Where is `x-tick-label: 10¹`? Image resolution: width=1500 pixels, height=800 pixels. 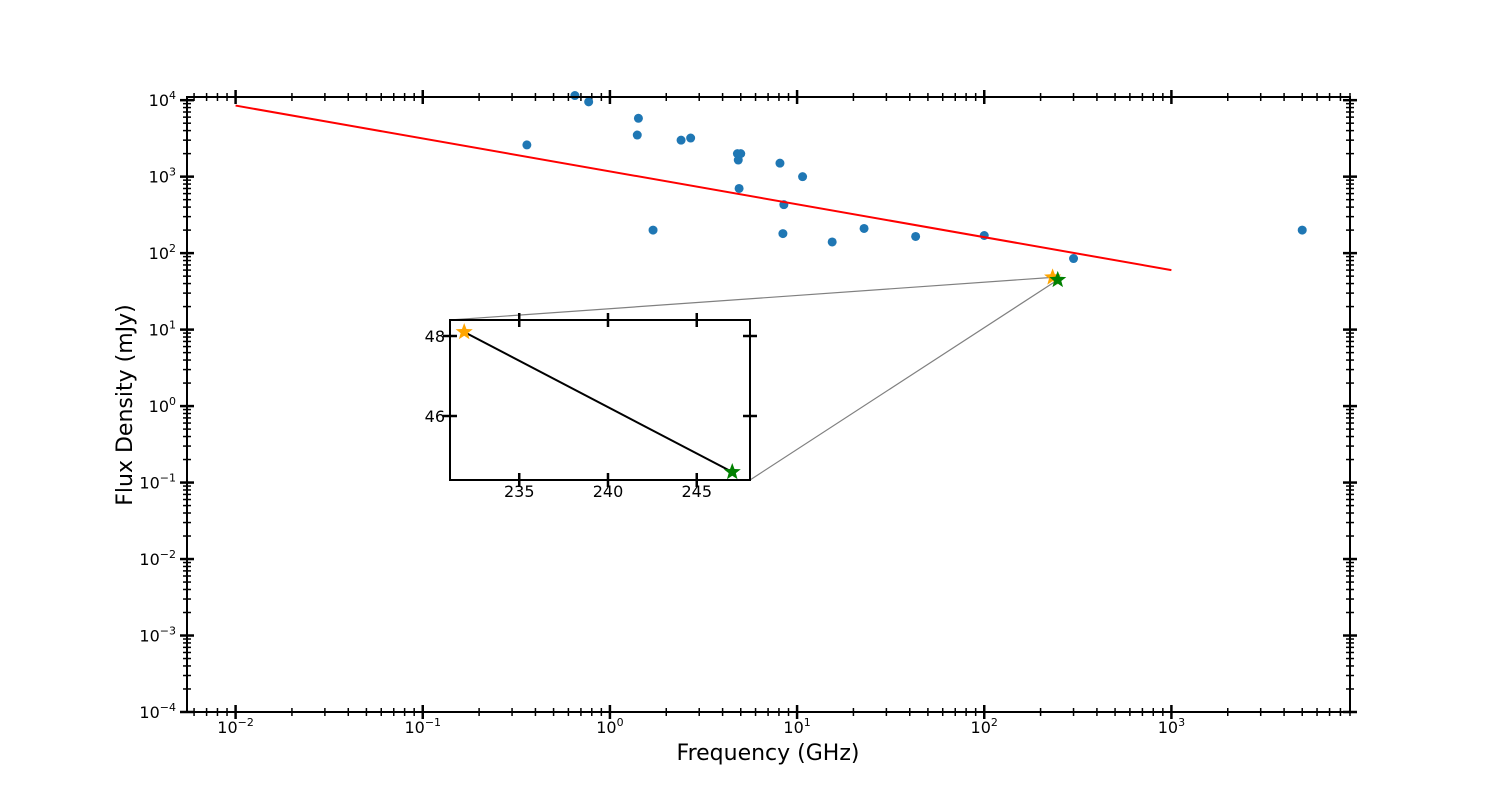
x-tick-label: 10¹ is located at coordinates (796, 726).